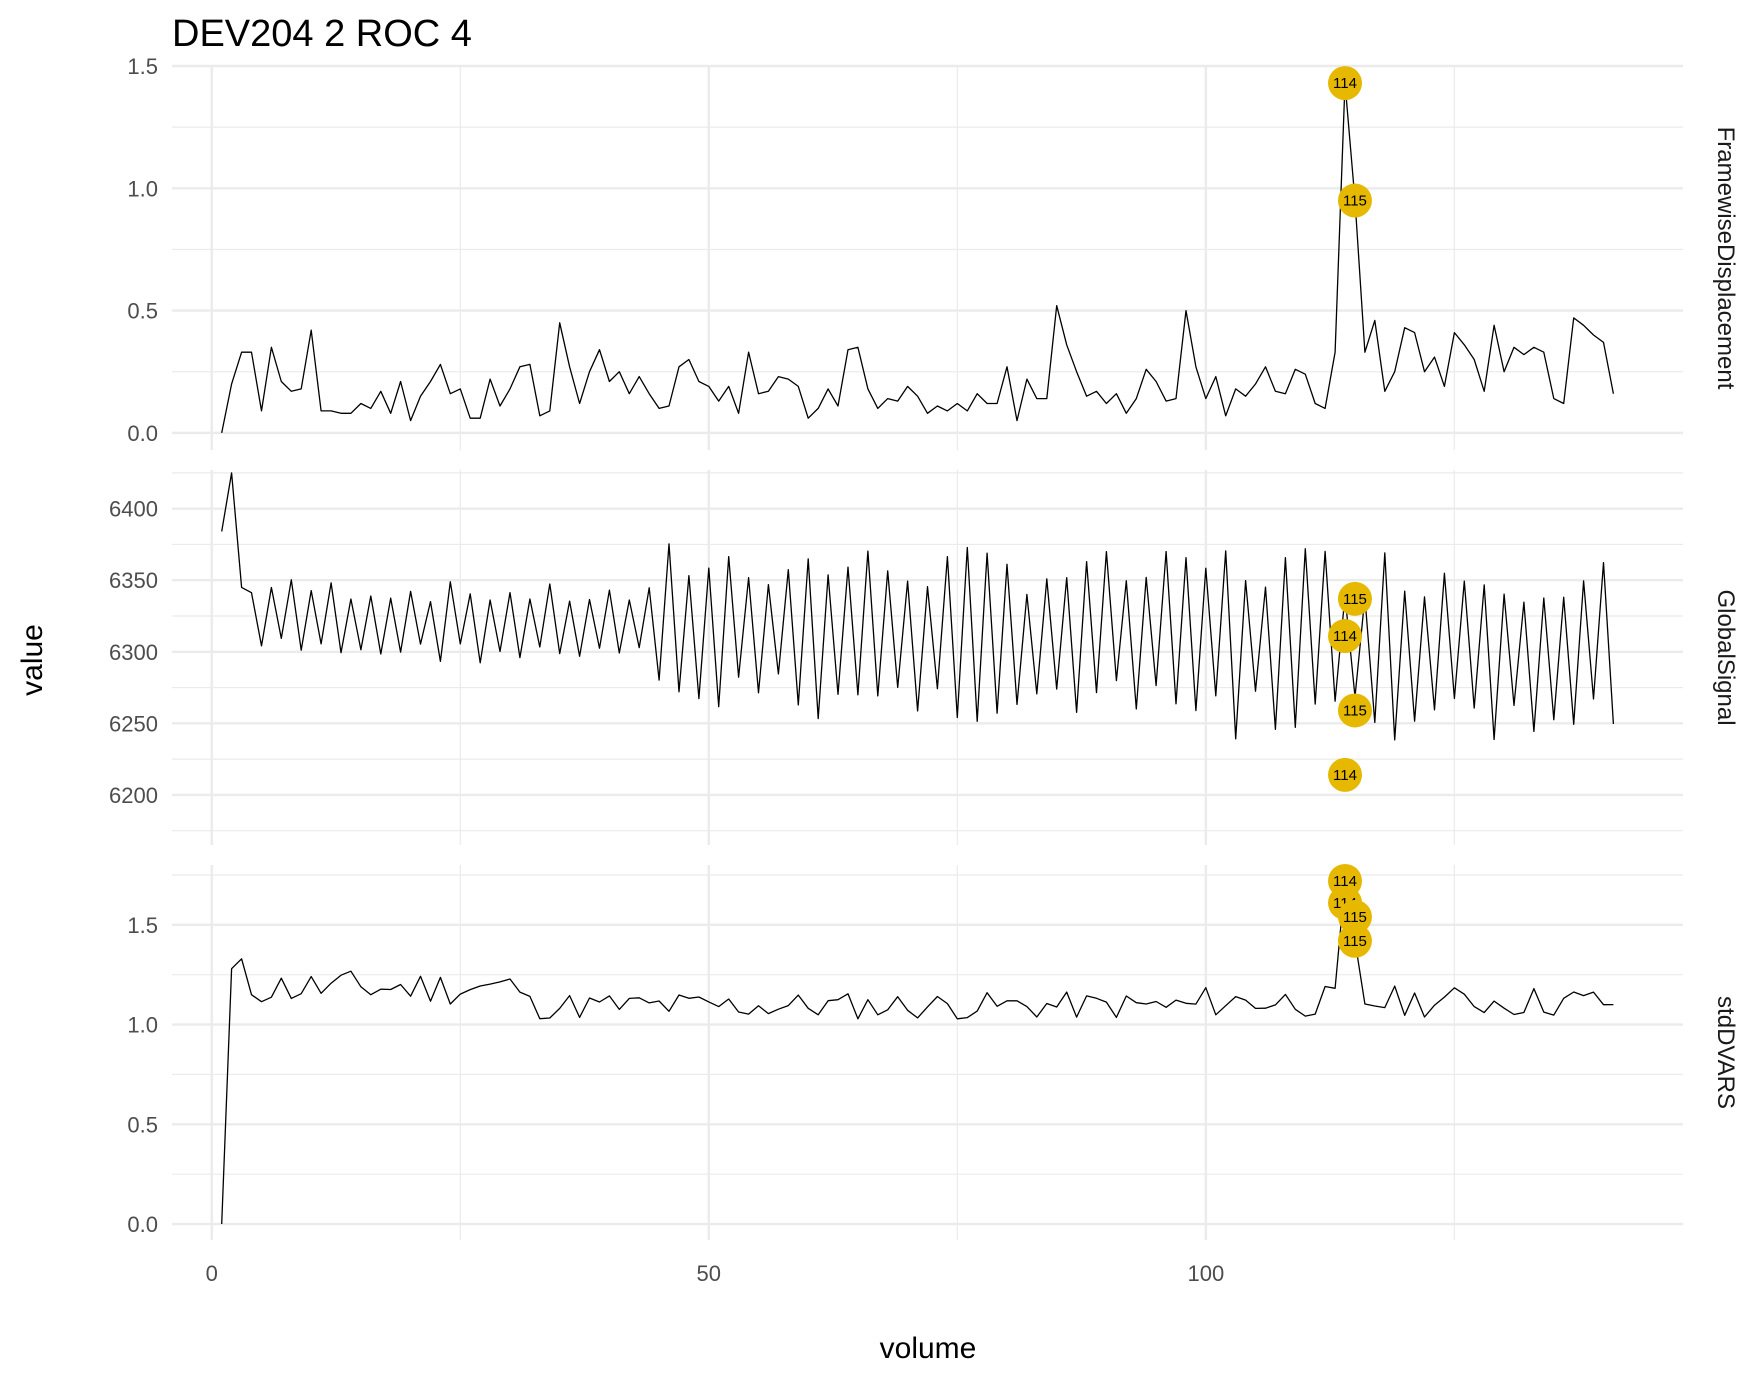 The height and width of the screenshot is (1375, 1750). What do you see at coordinates (133, 723) in the screenshot?
I see `y-tick-label: 6250` at bounding box center [133, 723].